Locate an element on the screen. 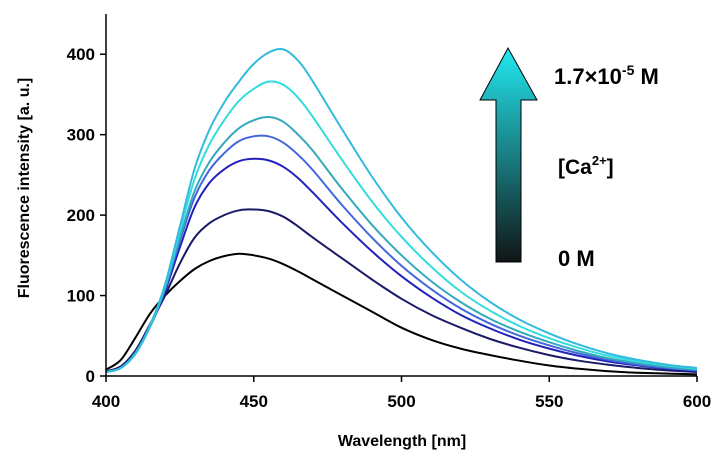 Image resolution: width=716 pixels, height=458 pixels. species-open: [Ca is located at coordinates (575, 167).